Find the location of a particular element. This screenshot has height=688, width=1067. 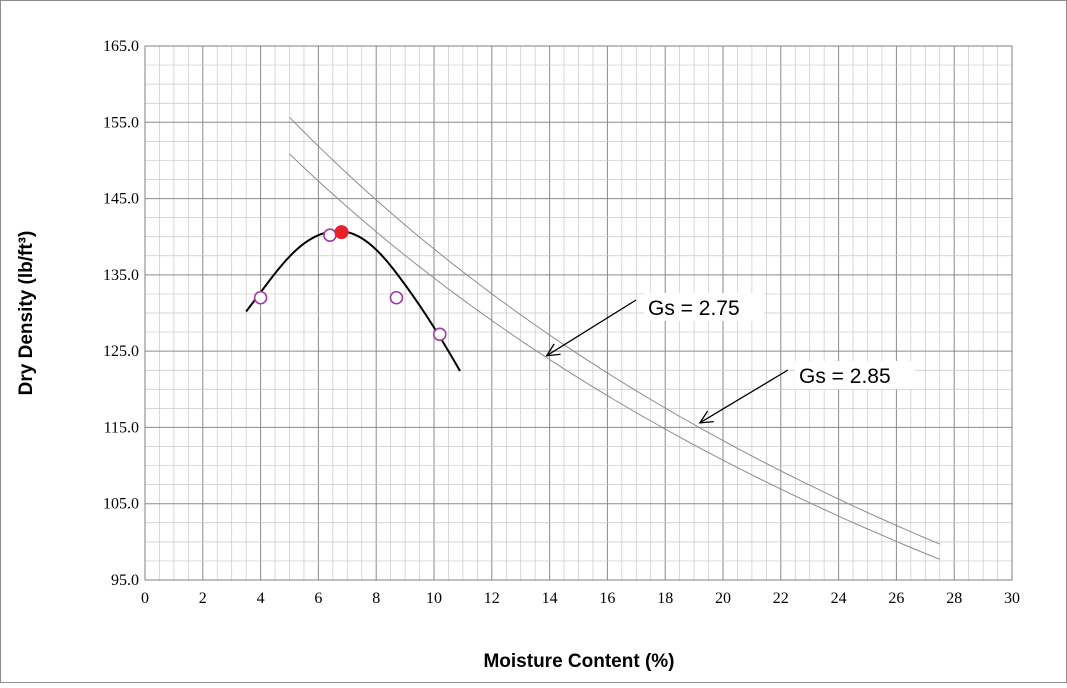

data-points is located at coordinates (350, 283).